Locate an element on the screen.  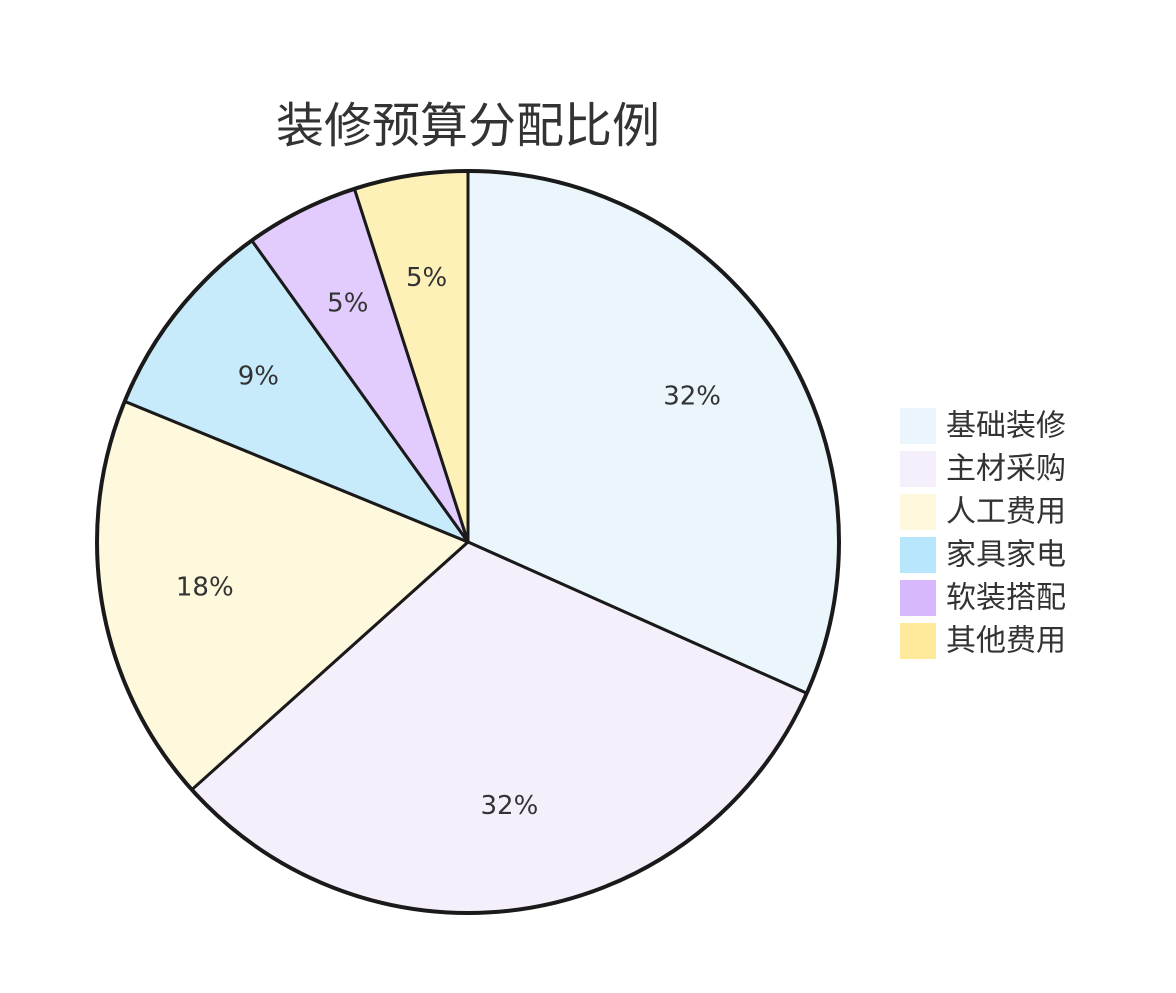
legend-label-3: 人工费用 is located at coordinates (1006, 512).